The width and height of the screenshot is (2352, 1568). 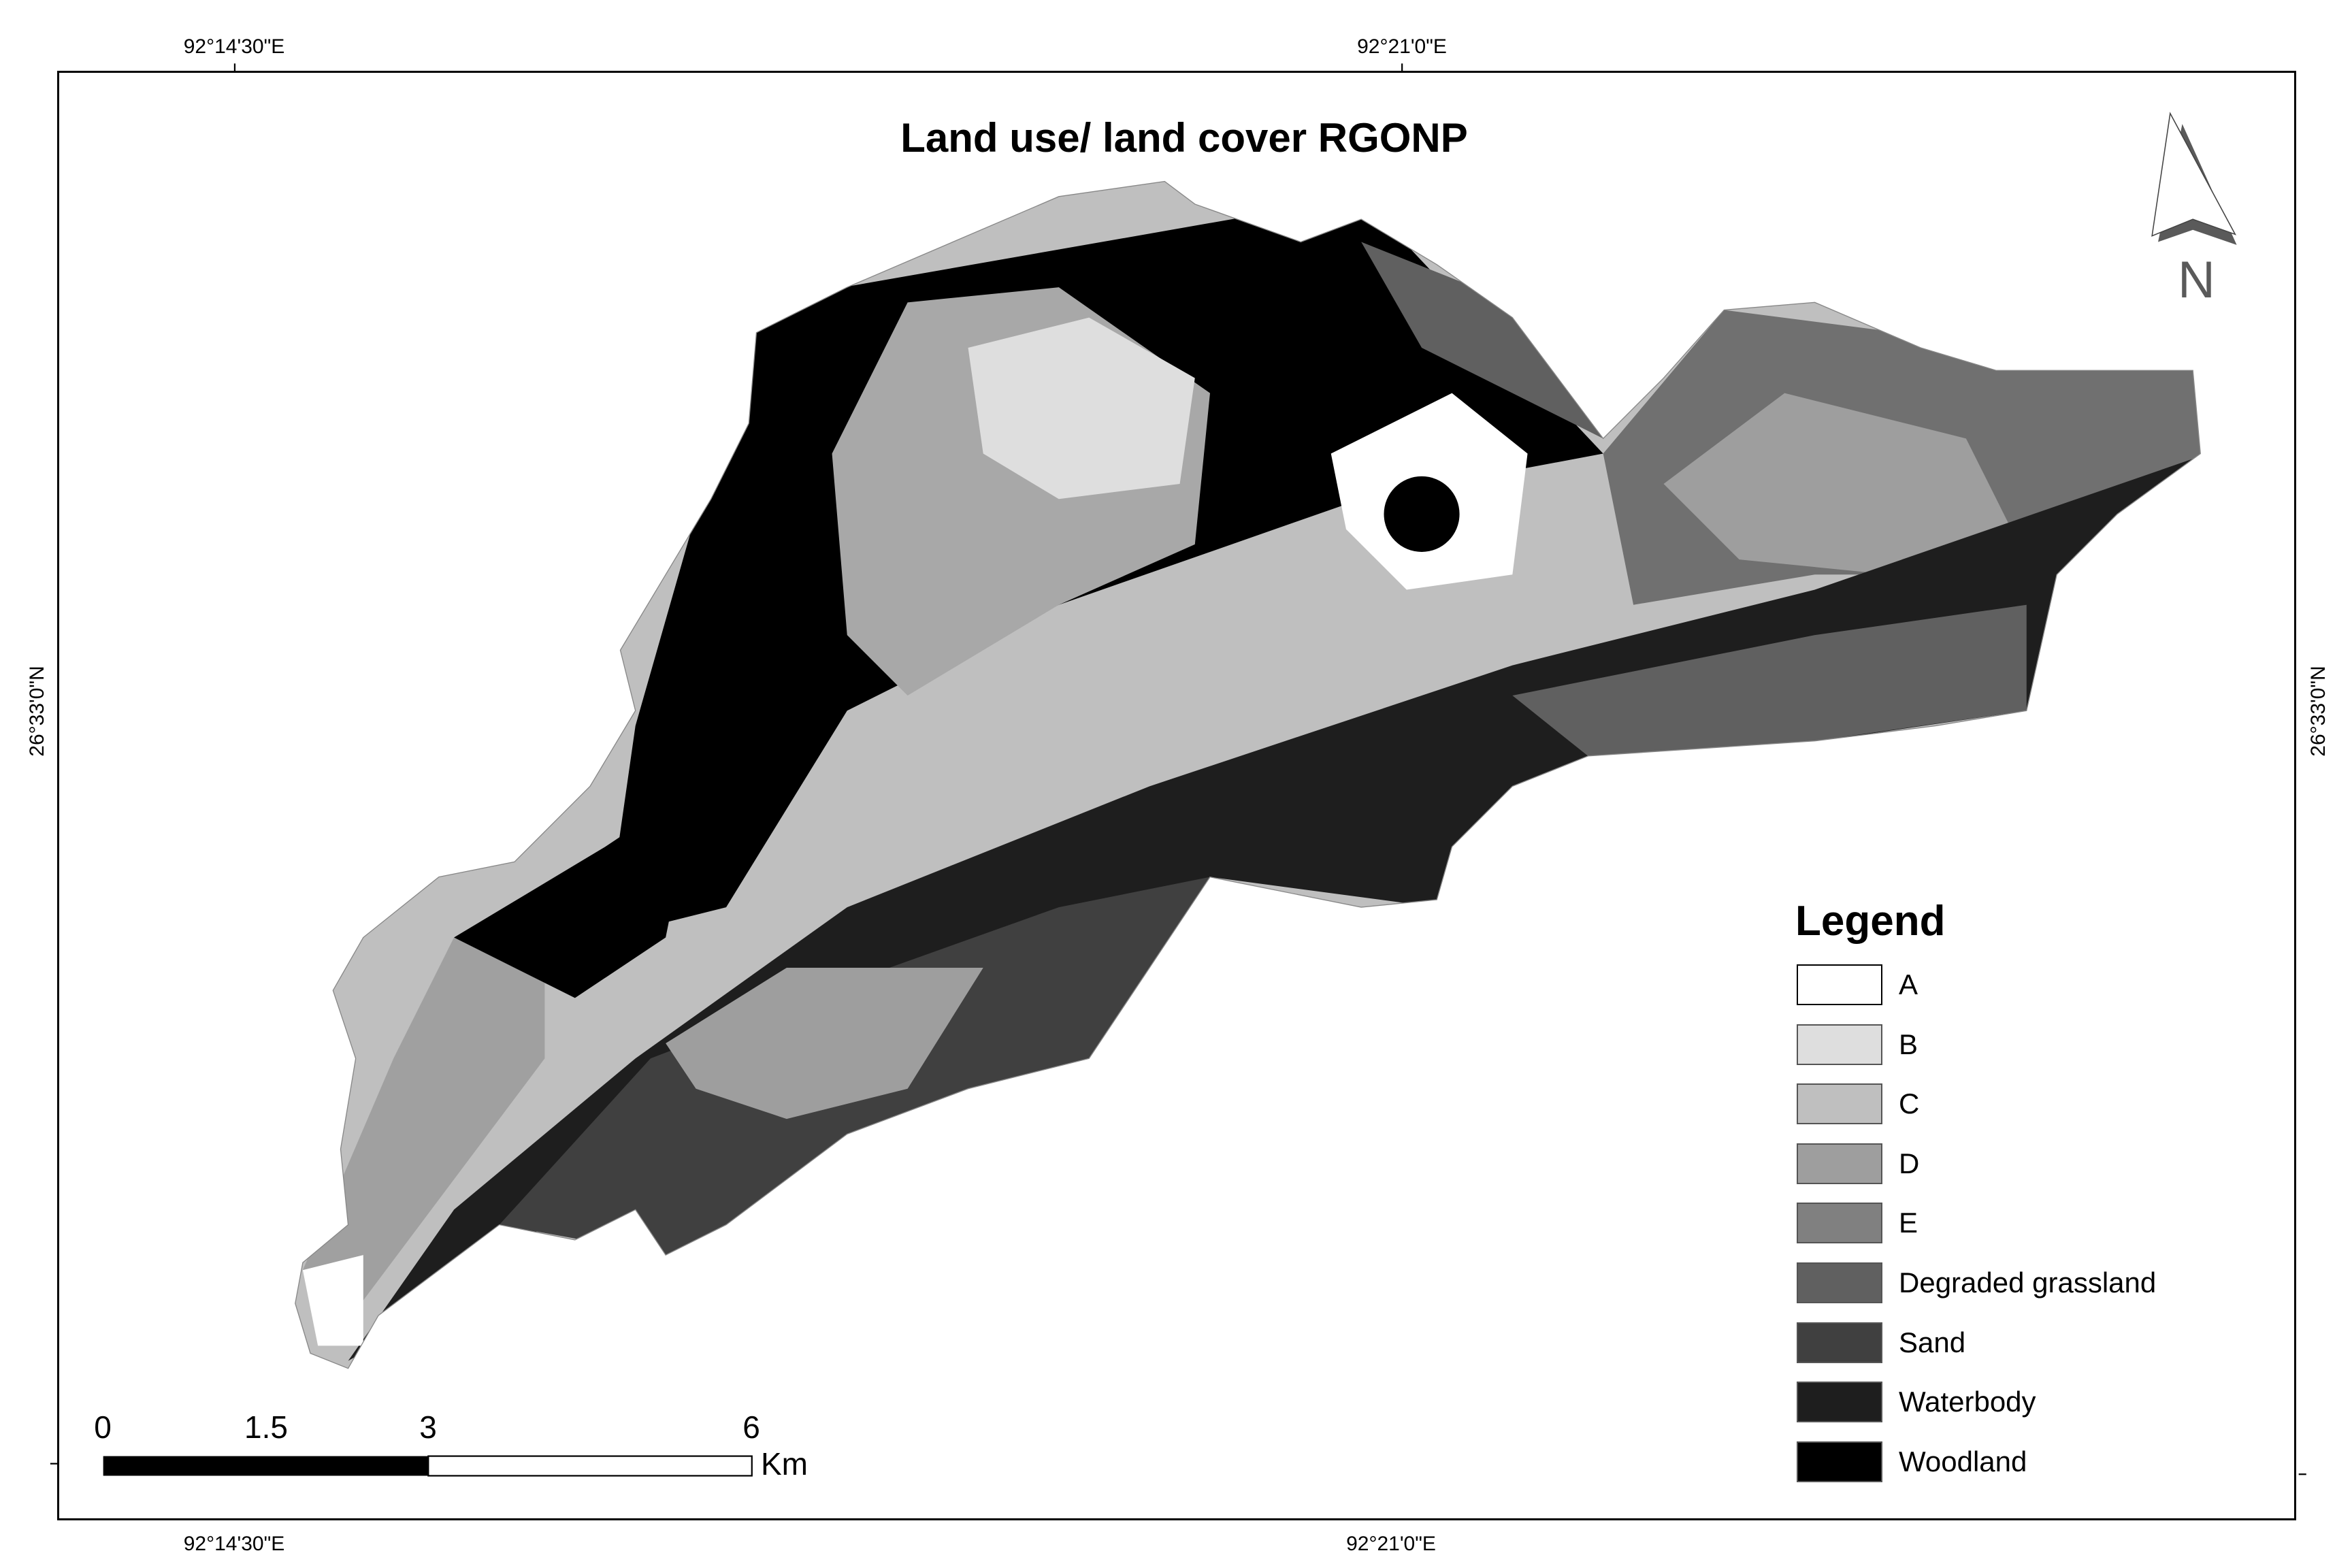 I want to click on class-a-south, so click(x=333, y=1300).